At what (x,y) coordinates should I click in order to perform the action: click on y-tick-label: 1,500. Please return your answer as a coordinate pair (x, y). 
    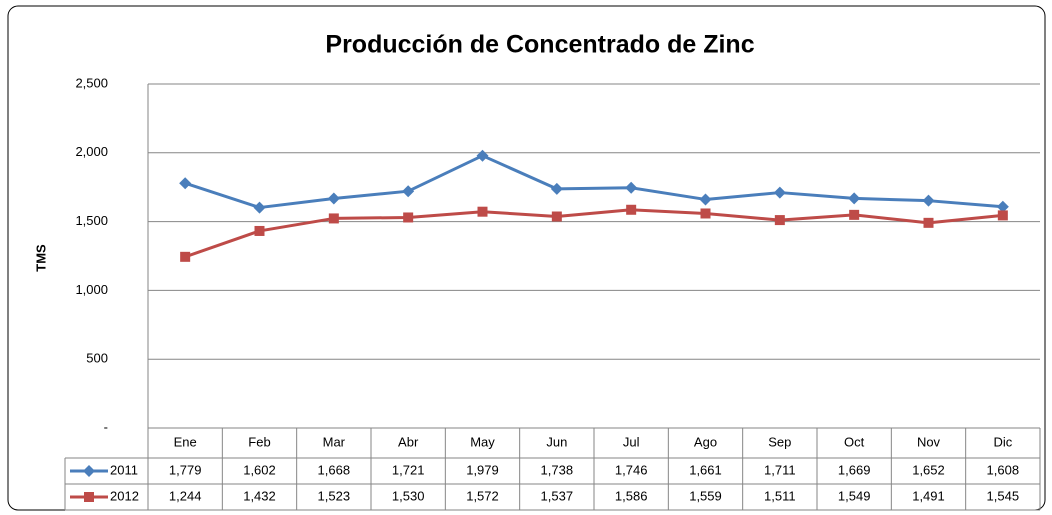
    Looking at the image, I should click on (91, 220).